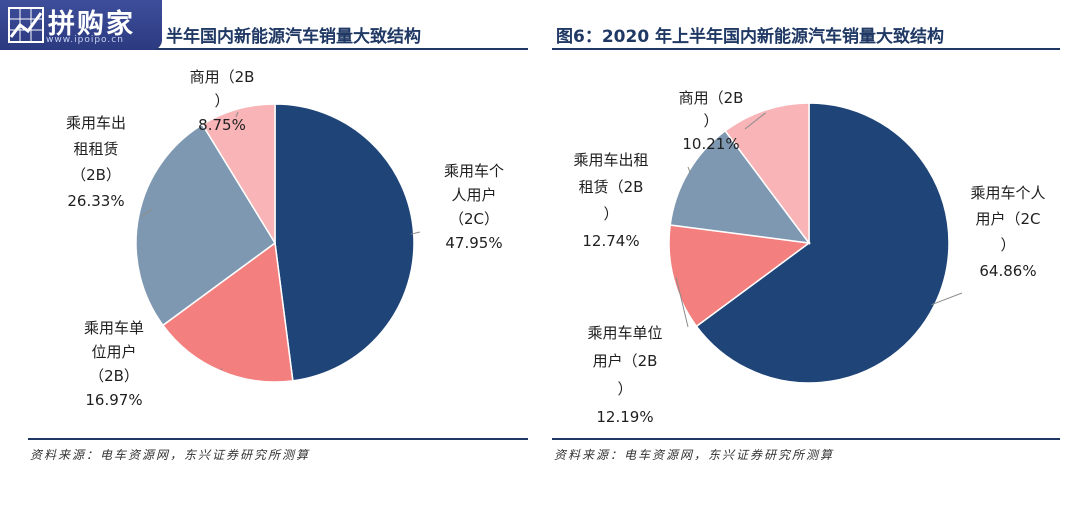 The height and width of the screenshot is (506, 1092). Describe the element at coordinates (711, 121) in the screenshot. I see `slice-label: 商用（2B） 10.21%` at that location.